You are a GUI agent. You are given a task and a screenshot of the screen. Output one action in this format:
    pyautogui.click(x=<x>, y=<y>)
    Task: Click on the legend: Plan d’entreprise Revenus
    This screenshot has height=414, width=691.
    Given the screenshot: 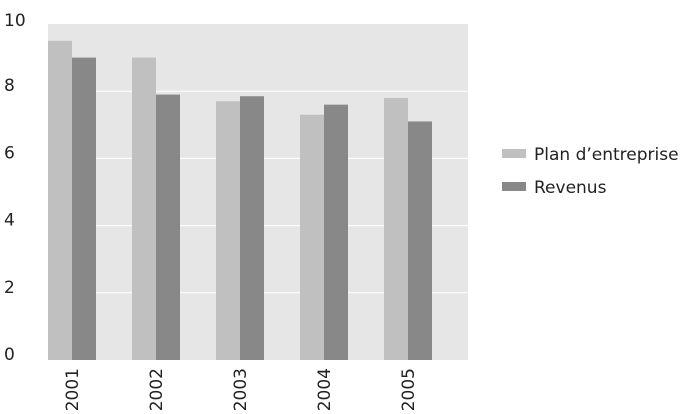 What is the action you would take?
    pyautogui.click(x=590, y=171)
    